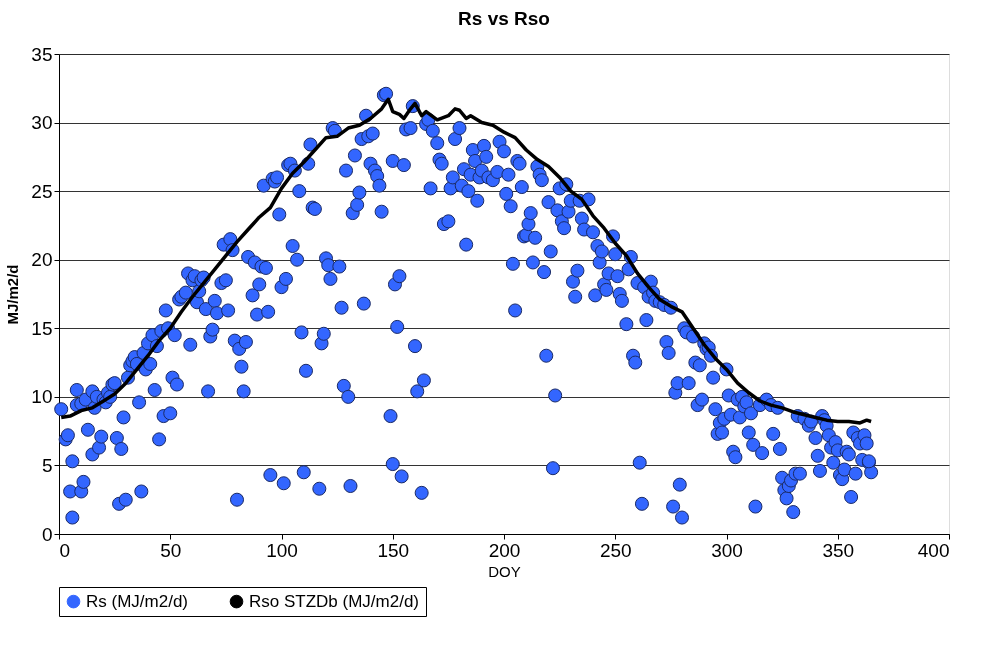  What do you see at coordinates (727, 550) in the screenshot?
I see `x-tick-label: 300` at bounding box center [727, 550].